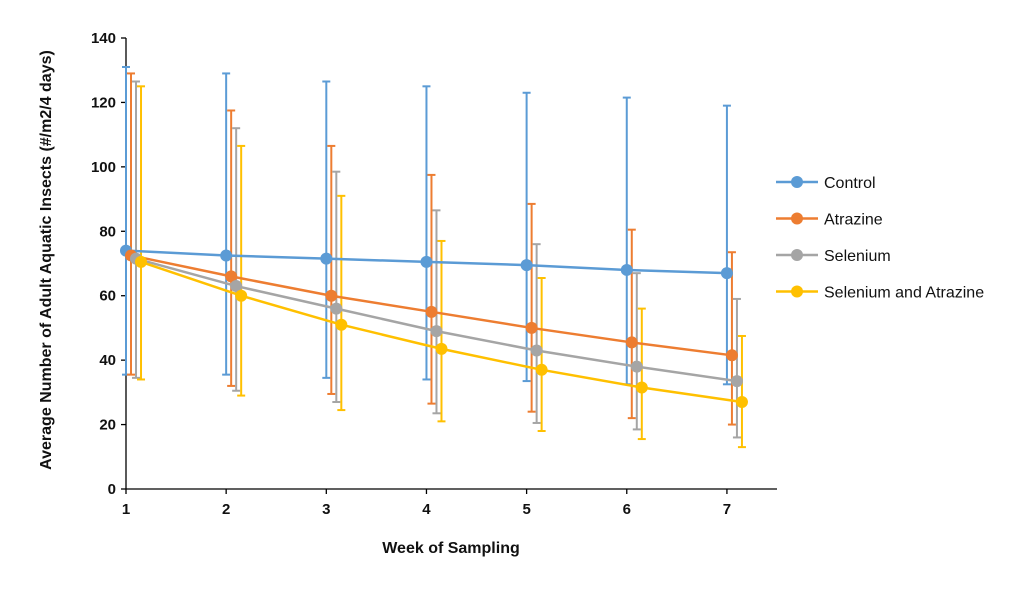 This screenshot has width=1020, height=589. What do you see at coordinates (107, 360) in the screenshot?
I see `y-tick-label: 40` at bounding box center [107, 360].